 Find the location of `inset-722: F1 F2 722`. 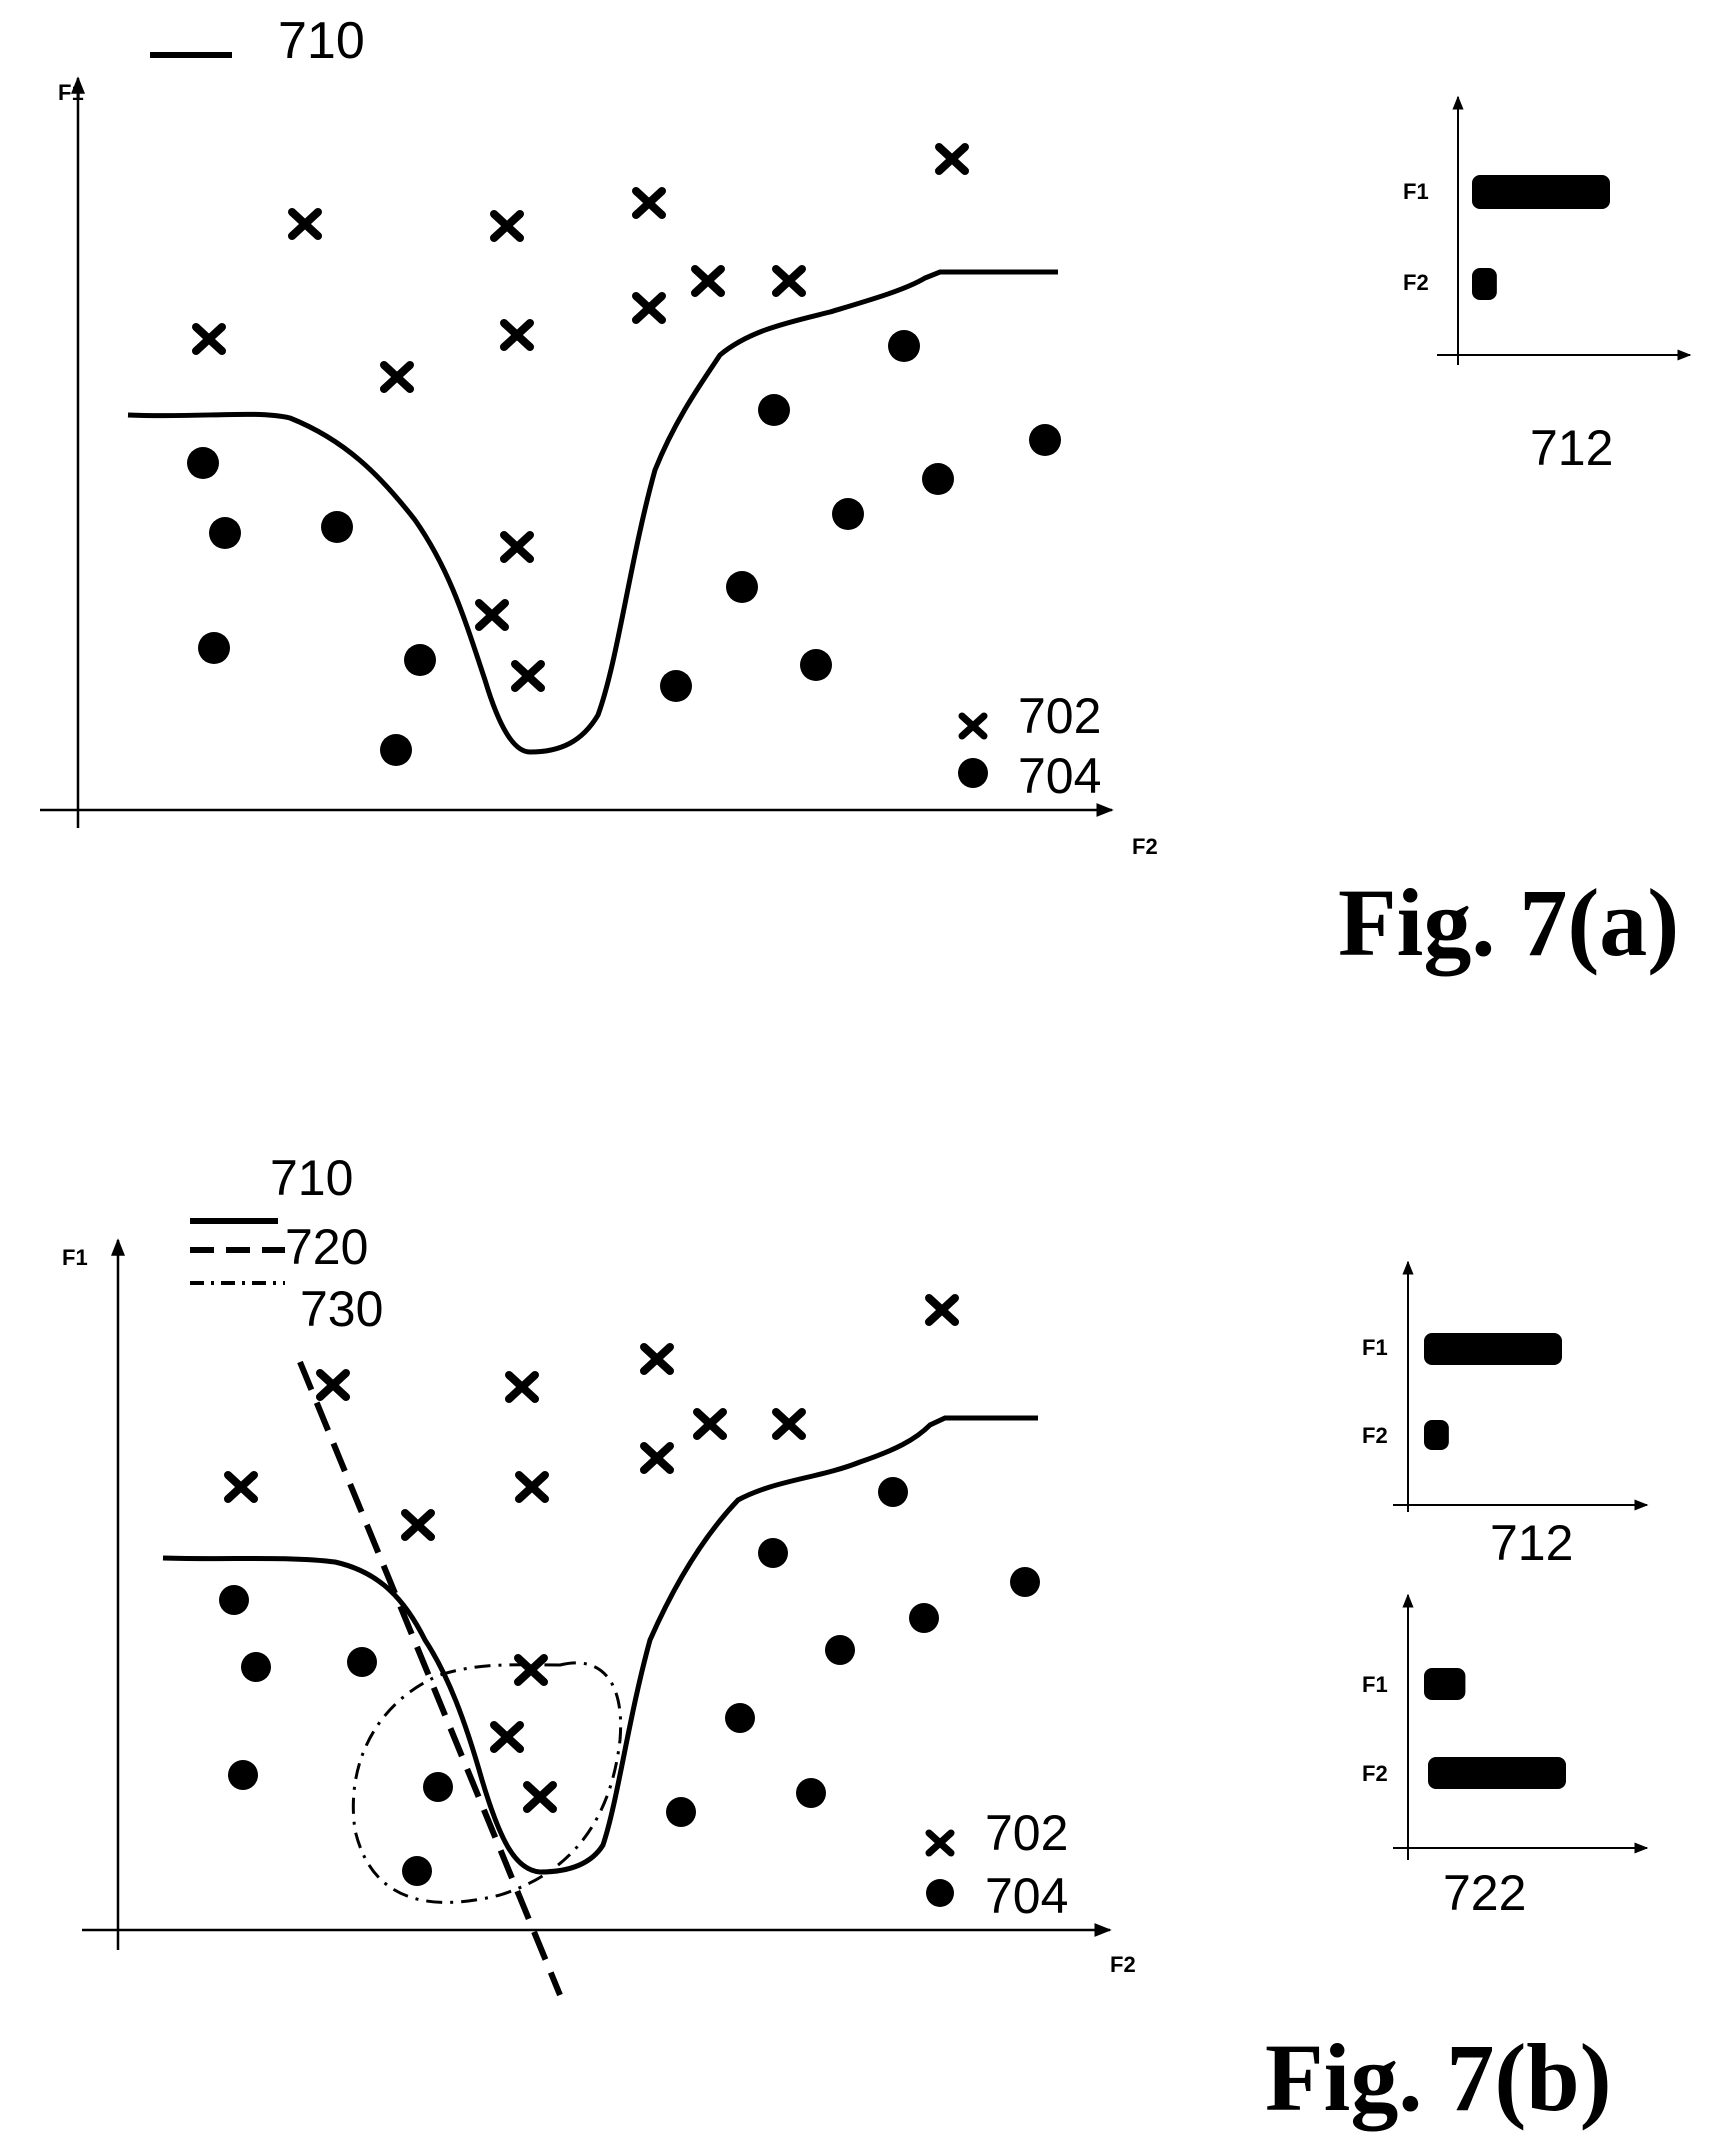

inset-722: F1 F2 722 is located at coordinates (1505, 1757).